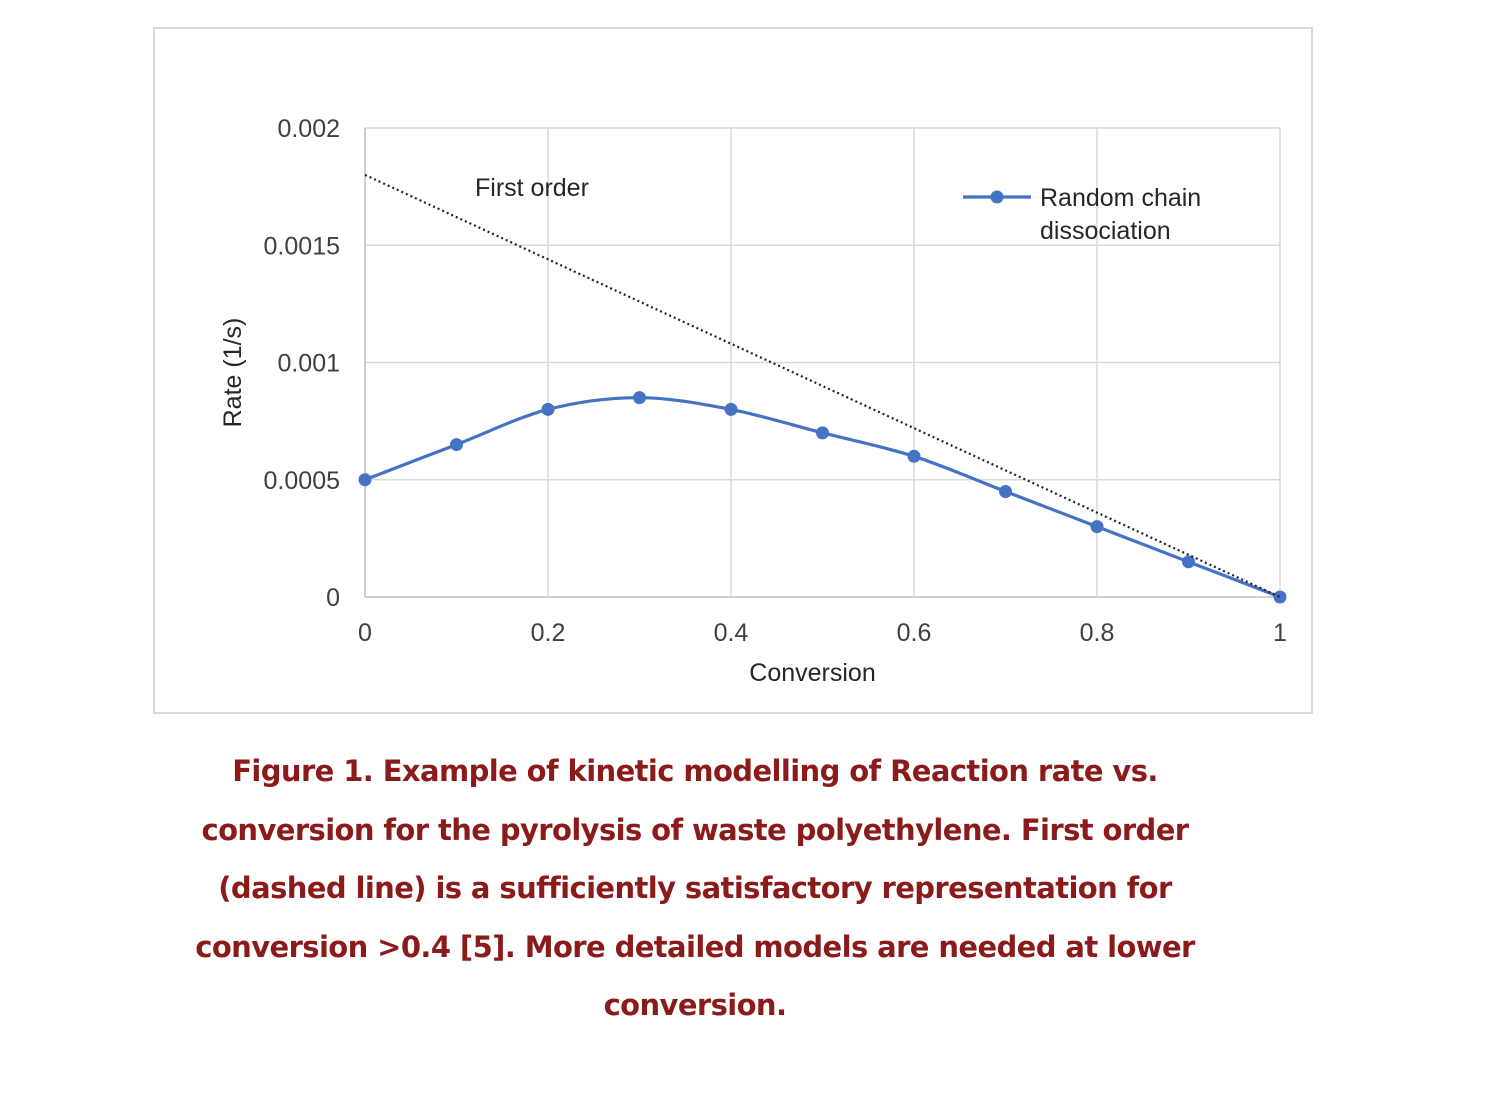 This screenshot has height=1095, width=1493. I want to click on y-axis-label: Rate (1/s), so click(233, 373).